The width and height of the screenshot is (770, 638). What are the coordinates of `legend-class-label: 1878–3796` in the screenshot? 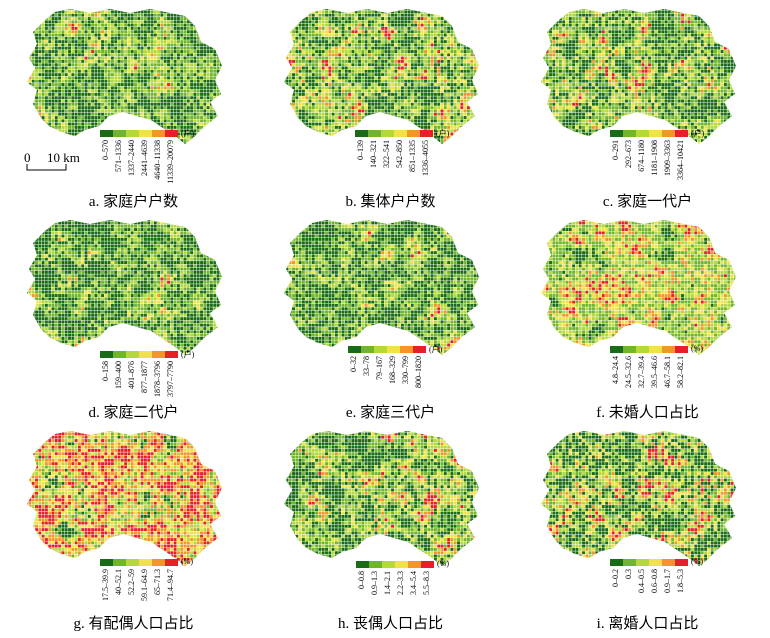 It's located at (158, 379).